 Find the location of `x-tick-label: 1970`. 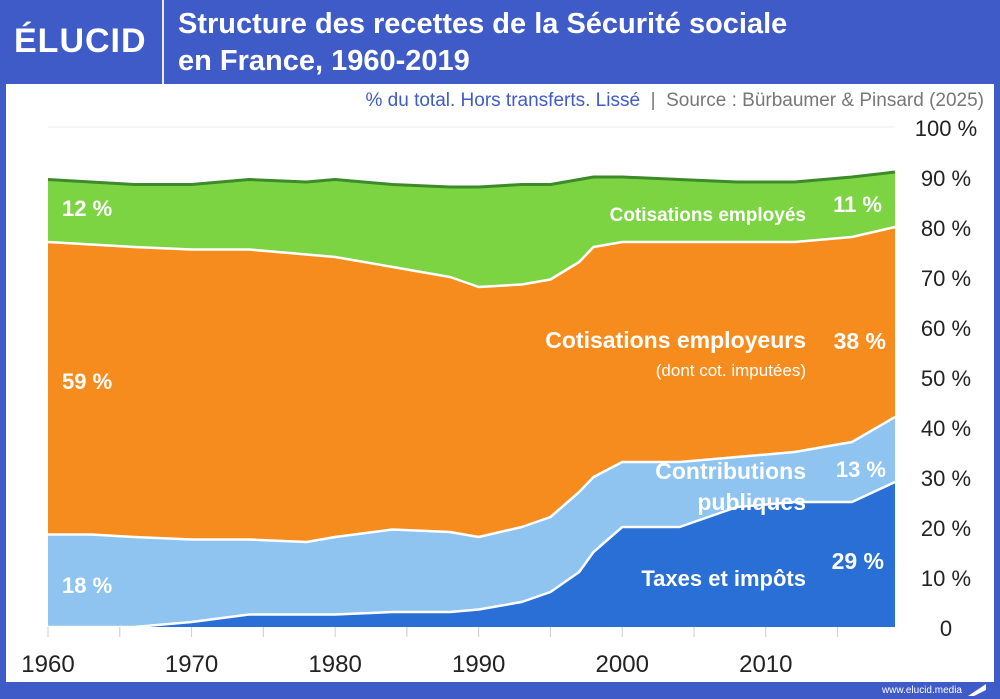

x-tick-label: 1970 is located at coordinates (191, 664).